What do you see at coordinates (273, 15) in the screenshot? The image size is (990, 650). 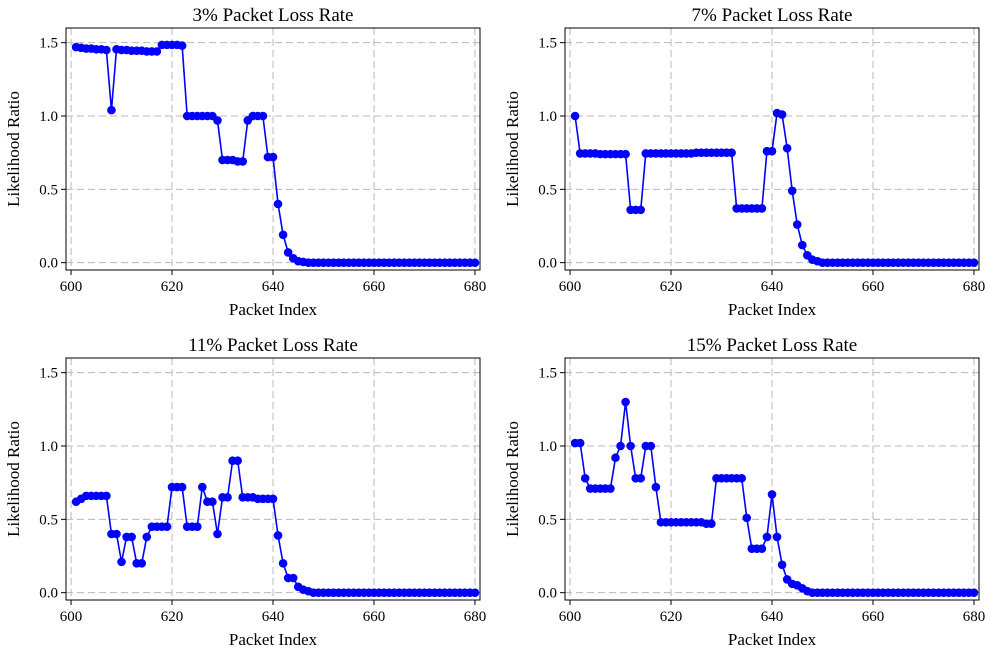 I see `subplot-title: 3% Packet Loss Rate` at bounding box center [273, 15].